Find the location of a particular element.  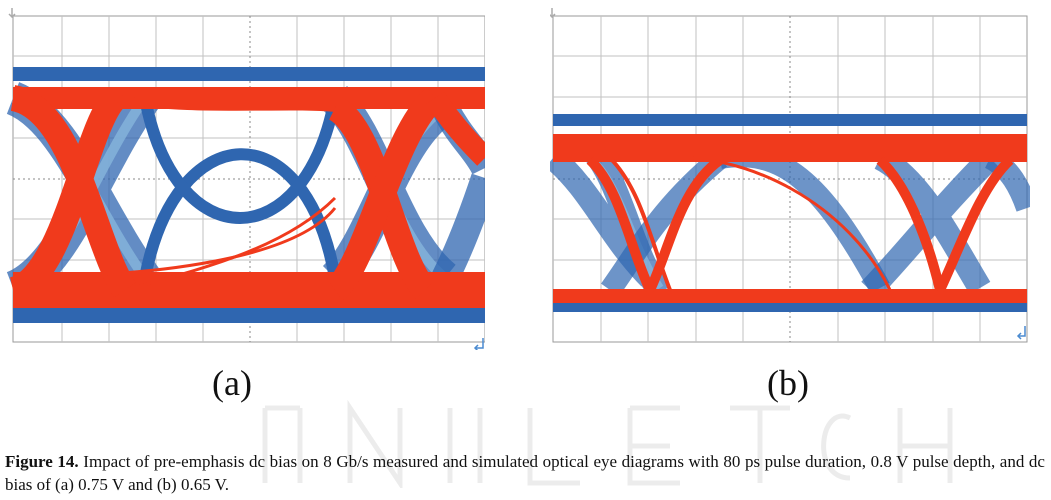

panel-label-b: (b) is located at coordinates (788, 383).